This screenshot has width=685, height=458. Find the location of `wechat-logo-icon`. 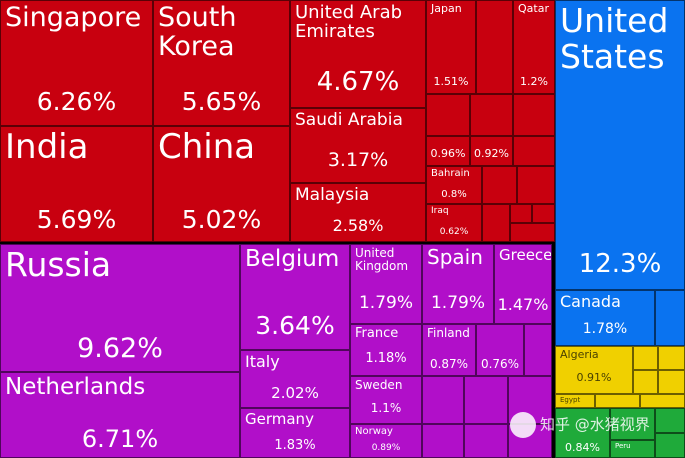

wechat-logo-icon is located at coordinates (523, 425).